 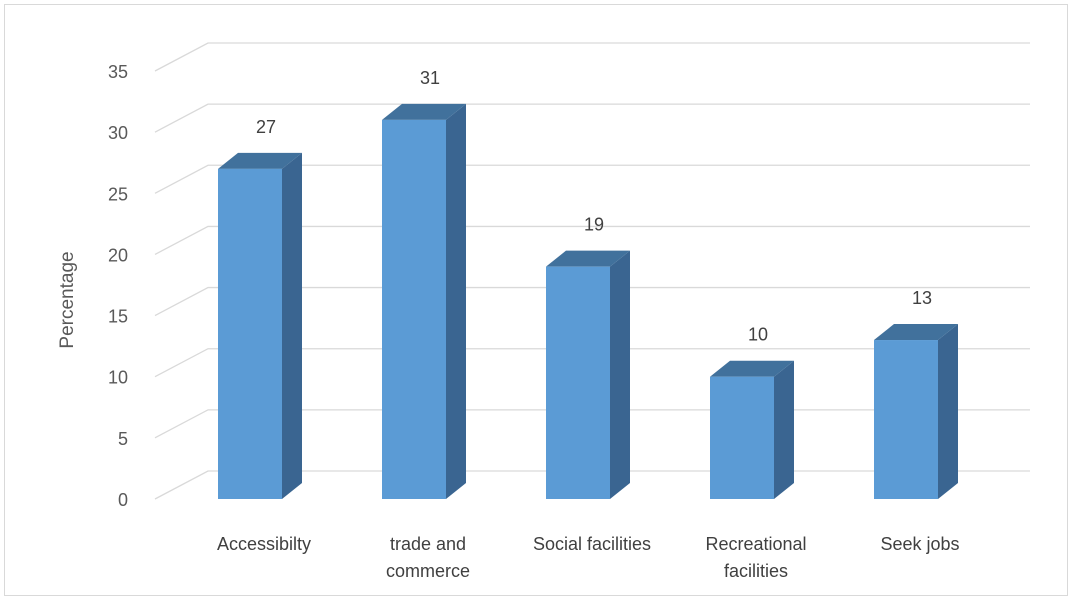 What do you see at coordinates (922, 298) in the screenshot?
I see `data-label: 13` at bounding box center [922, 298].